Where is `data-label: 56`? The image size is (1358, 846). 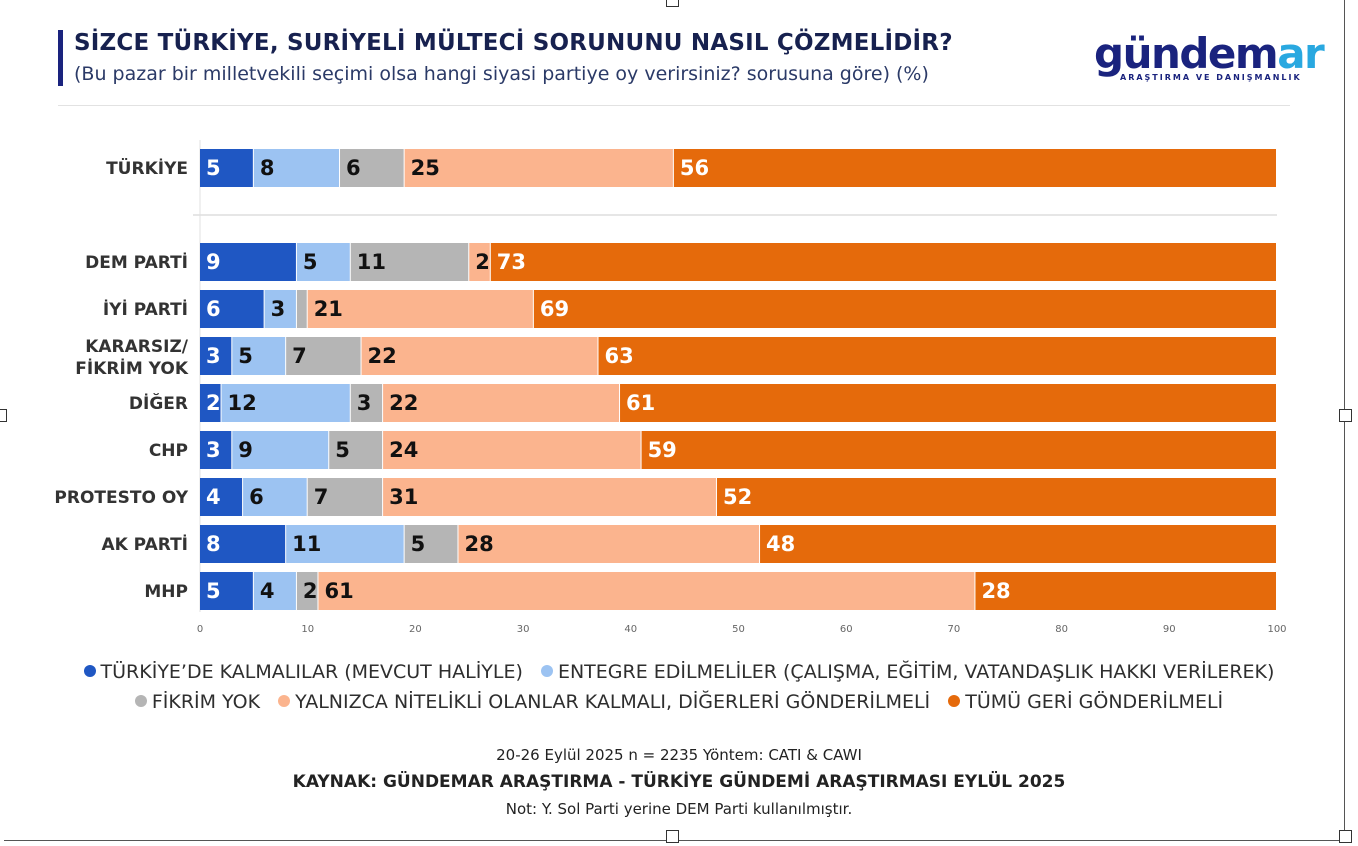 data-label: 56 is located at coordinates (694, 168).